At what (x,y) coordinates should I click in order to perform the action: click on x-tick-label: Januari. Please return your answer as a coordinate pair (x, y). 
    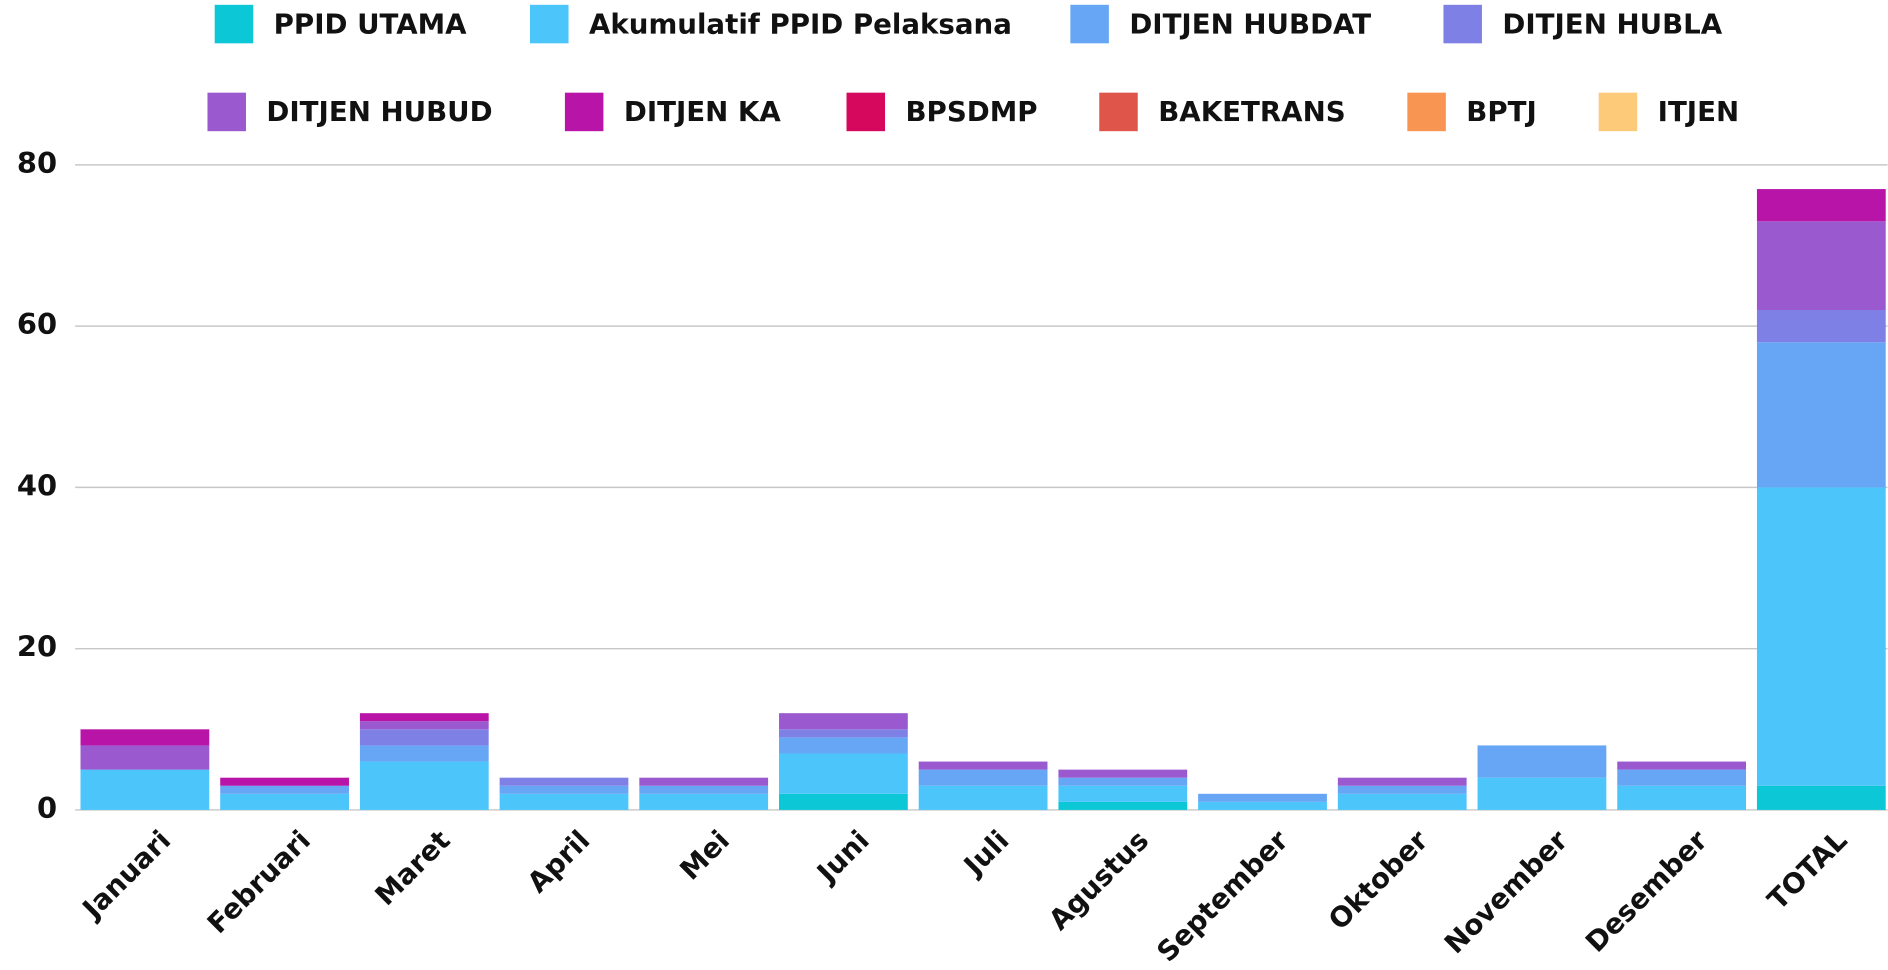
    Looking at the image, I should click on (126, 875).